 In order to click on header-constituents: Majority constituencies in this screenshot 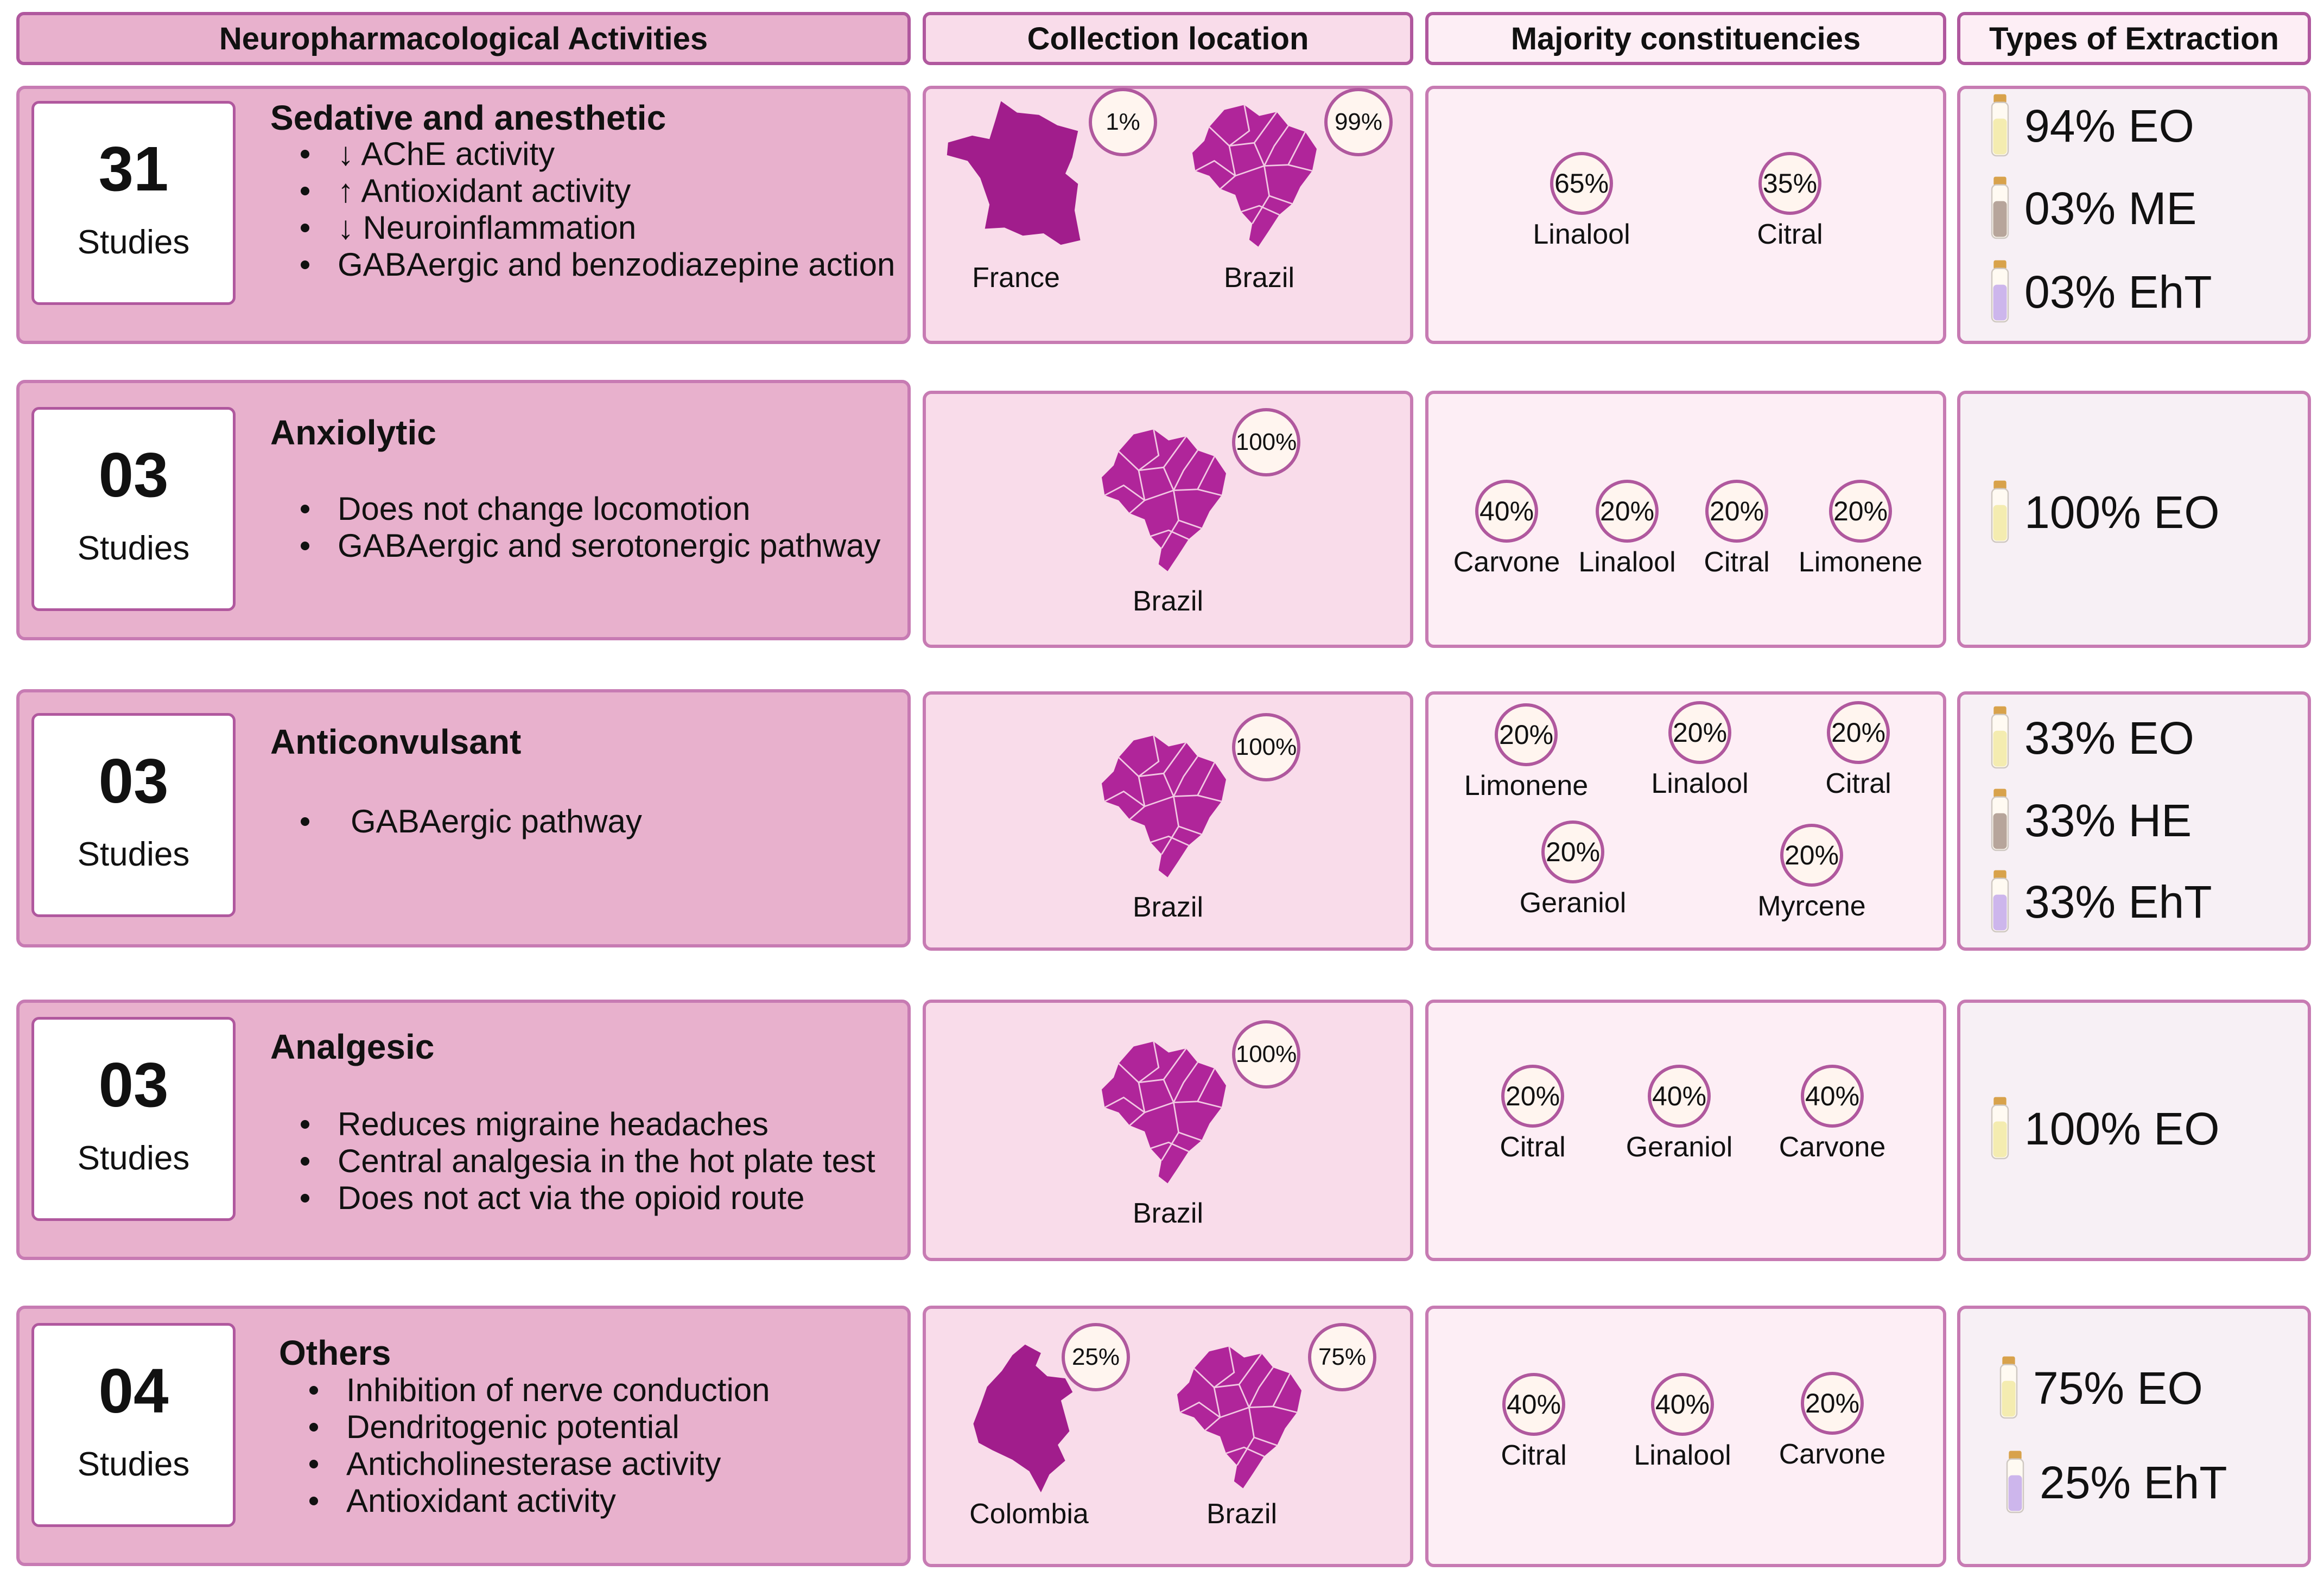, I will do `click(1685, 39)`.